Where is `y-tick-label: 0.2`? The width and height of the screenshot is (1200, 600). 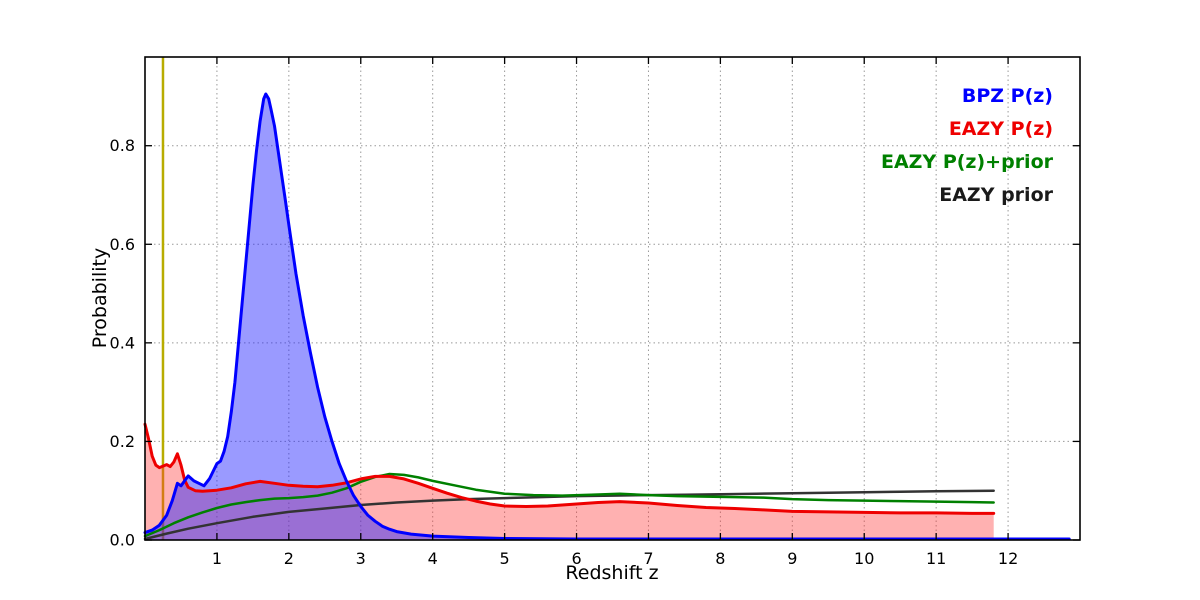 y-tick-label: 0.2 is located at coordinates (122, 441).